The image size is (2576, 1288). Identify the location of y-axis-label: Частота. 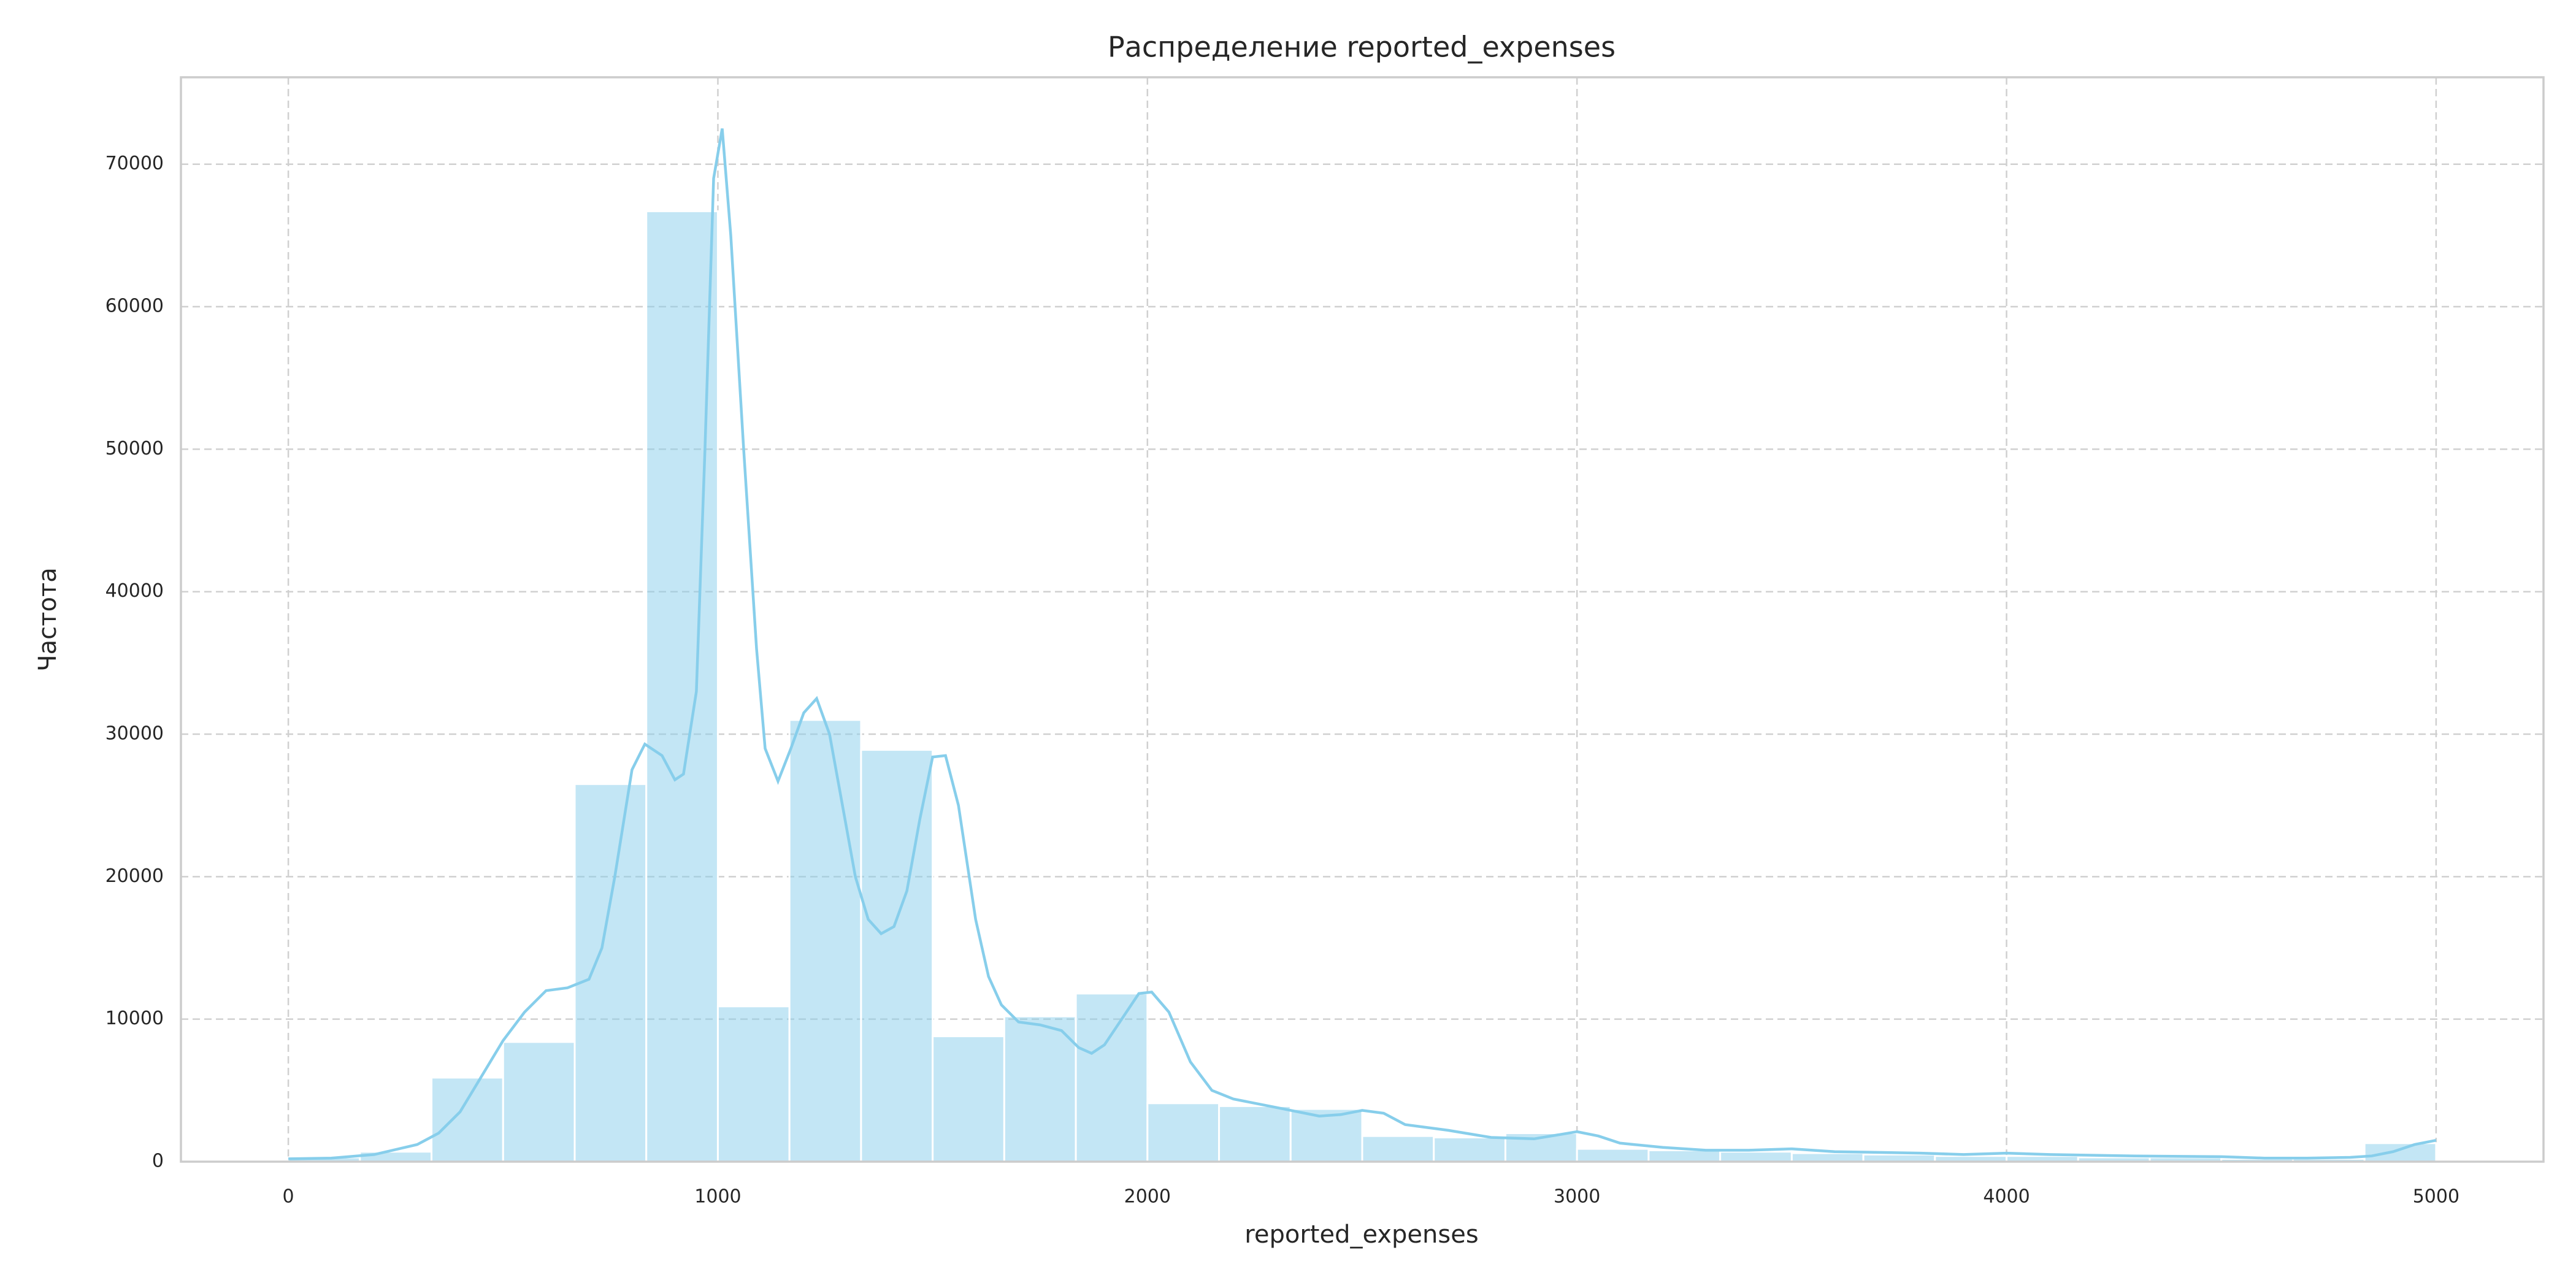
(48, 619).